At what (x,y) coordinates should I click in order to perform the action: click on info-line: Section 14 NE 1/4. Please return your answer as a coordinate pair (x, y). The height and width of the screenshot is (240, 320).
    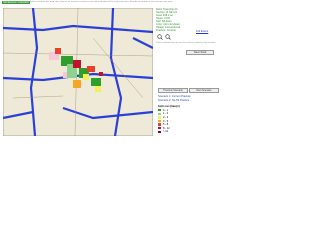
    Looking at the image, I should click on (166, 12).